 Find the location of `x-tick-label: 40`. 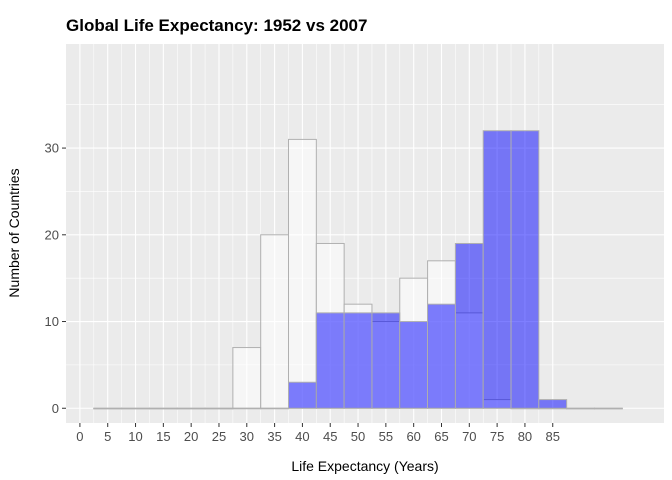

x-tick-label: 40 is located at coordinates (302, 436).